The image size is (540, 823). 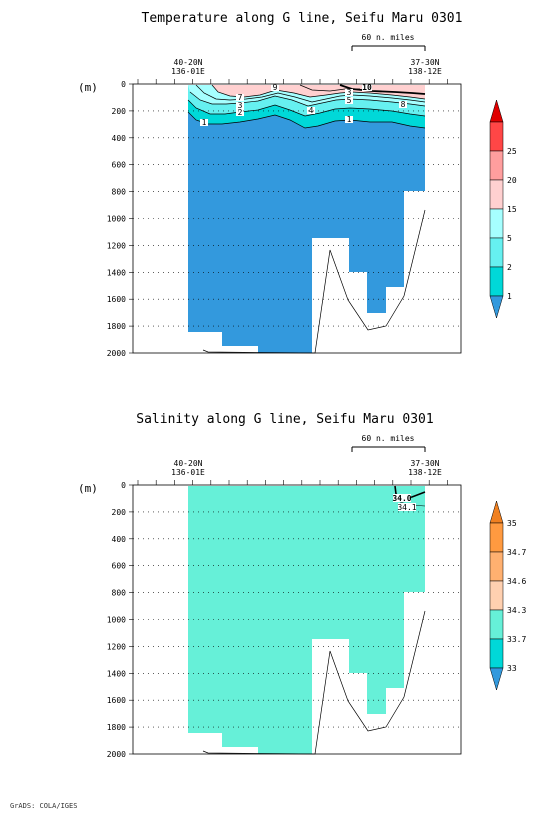 I want to click on salinity-end-lon: 138-12E, so click(x=425, y=472).